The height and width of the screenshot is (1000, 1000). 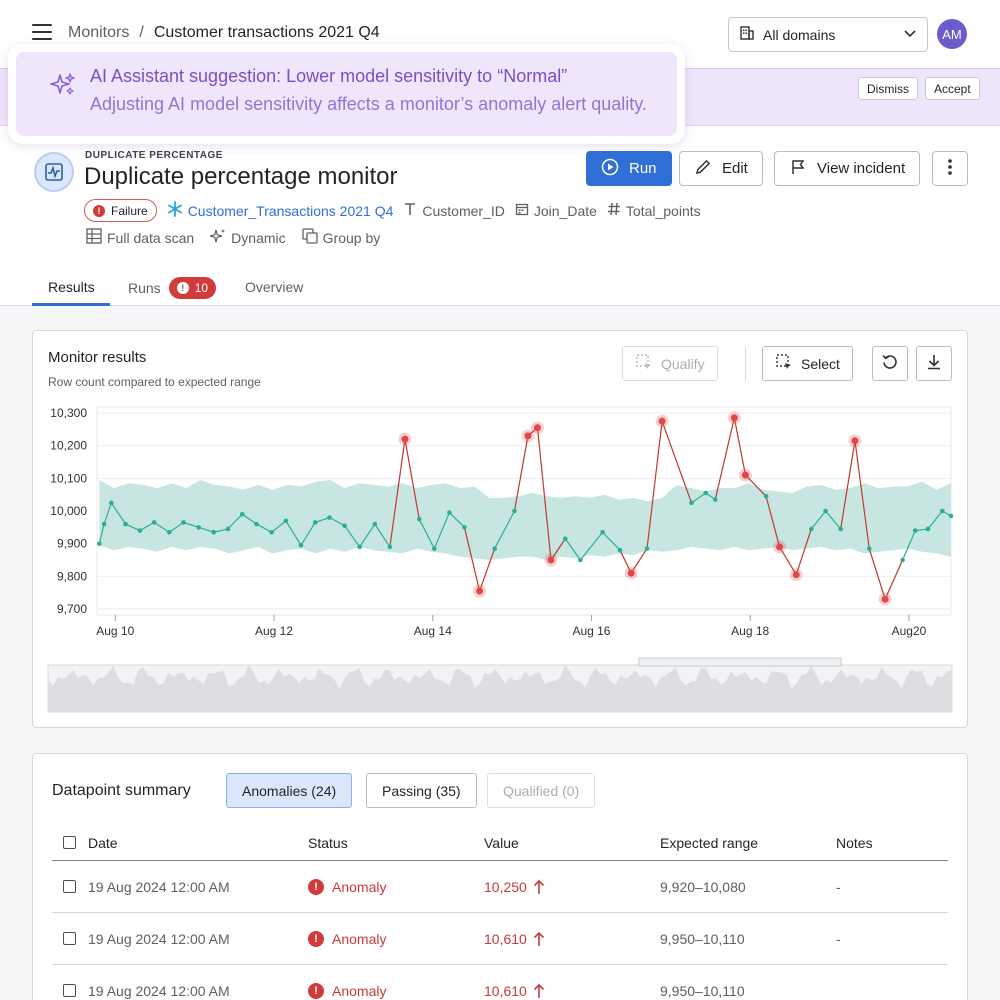 I want to click on row-notes: -, so click(x=838, y=939).